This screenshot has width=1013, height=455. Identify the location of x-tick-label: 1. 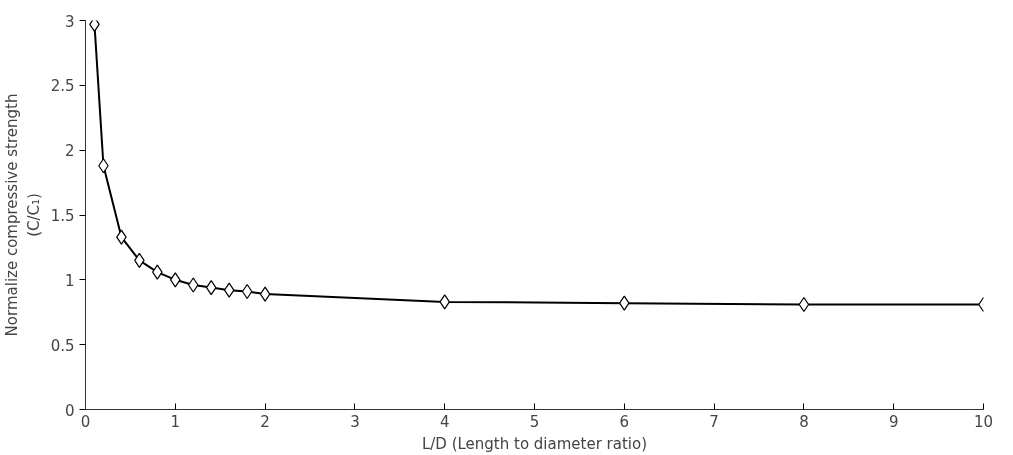
(175, 421).